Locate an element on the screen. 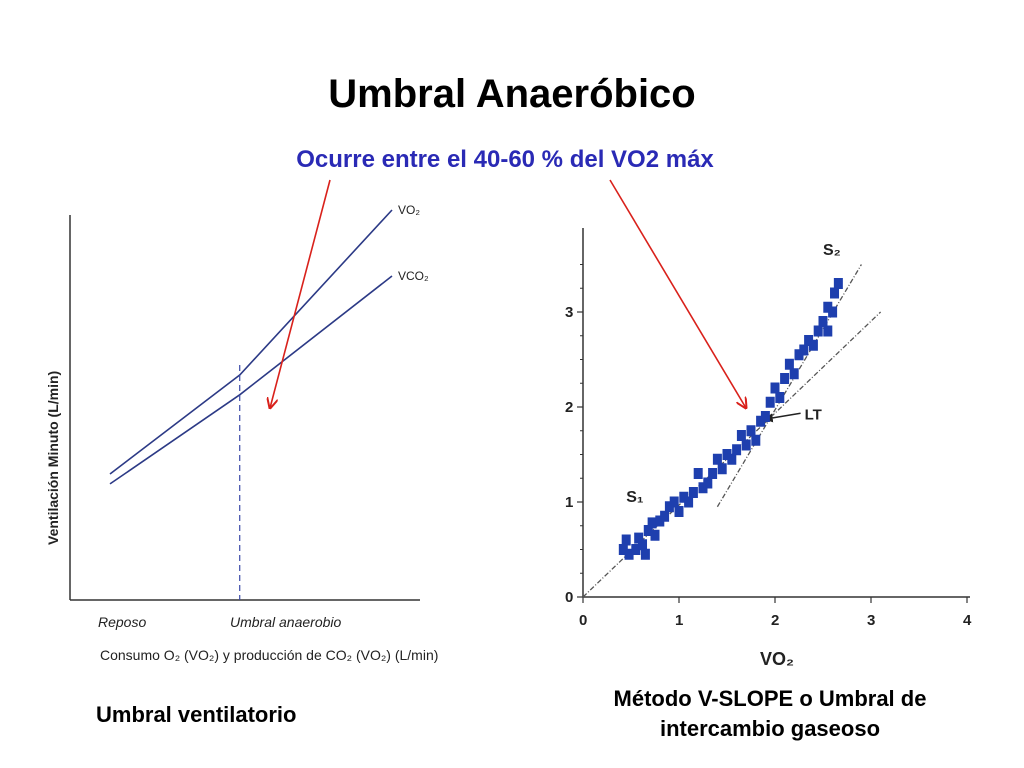 Image resolution: width=1024 pixels, height=768 pixels. x-tick-label-2: 2 is located at coordinates (775, 620).